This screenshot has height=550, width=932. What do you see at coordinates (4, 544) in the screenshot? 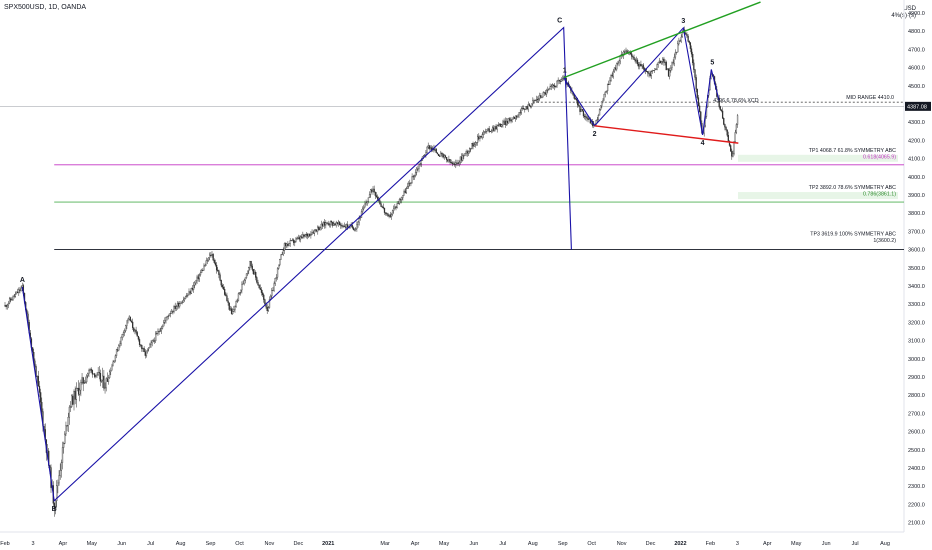
I see `x-tick-label: Feb` at bounding box center [4, 544].